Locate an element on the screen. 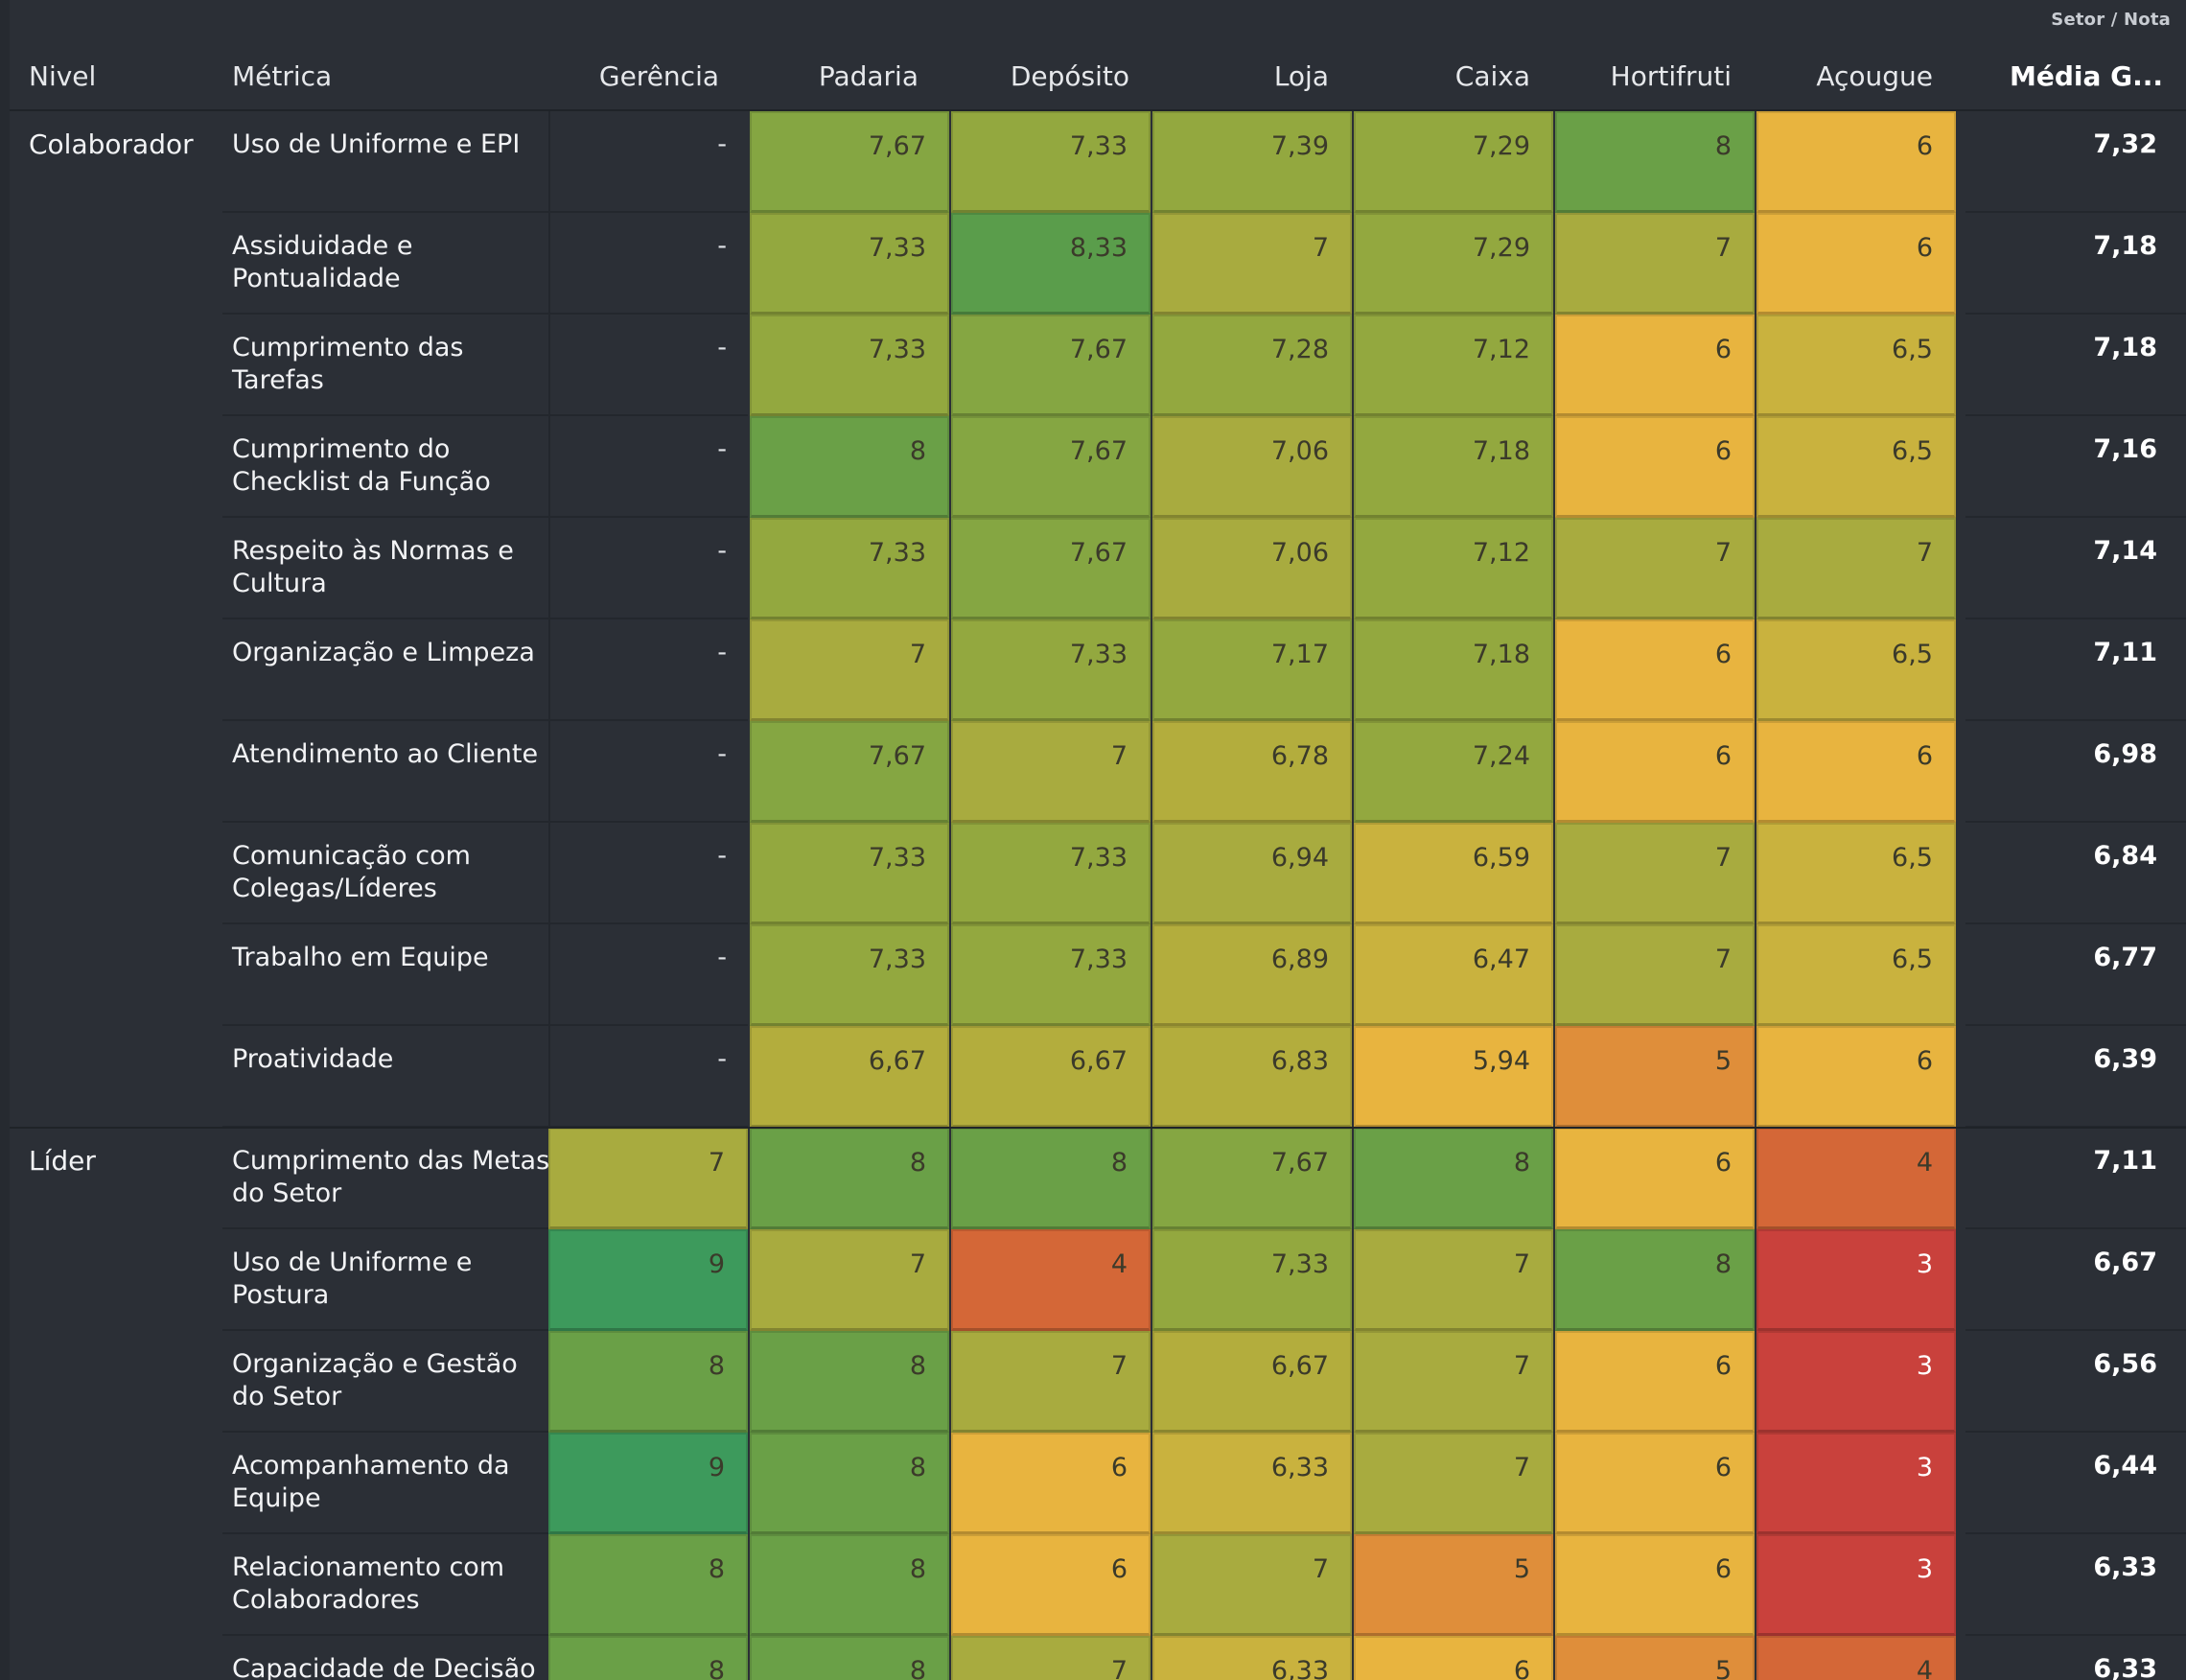 This screenshot has width=2186, height=1680. table-row: Proatividade - 6,67 6,67 6,83 5,94 5 6 6,39 is located at coordinates (1098, 1077).